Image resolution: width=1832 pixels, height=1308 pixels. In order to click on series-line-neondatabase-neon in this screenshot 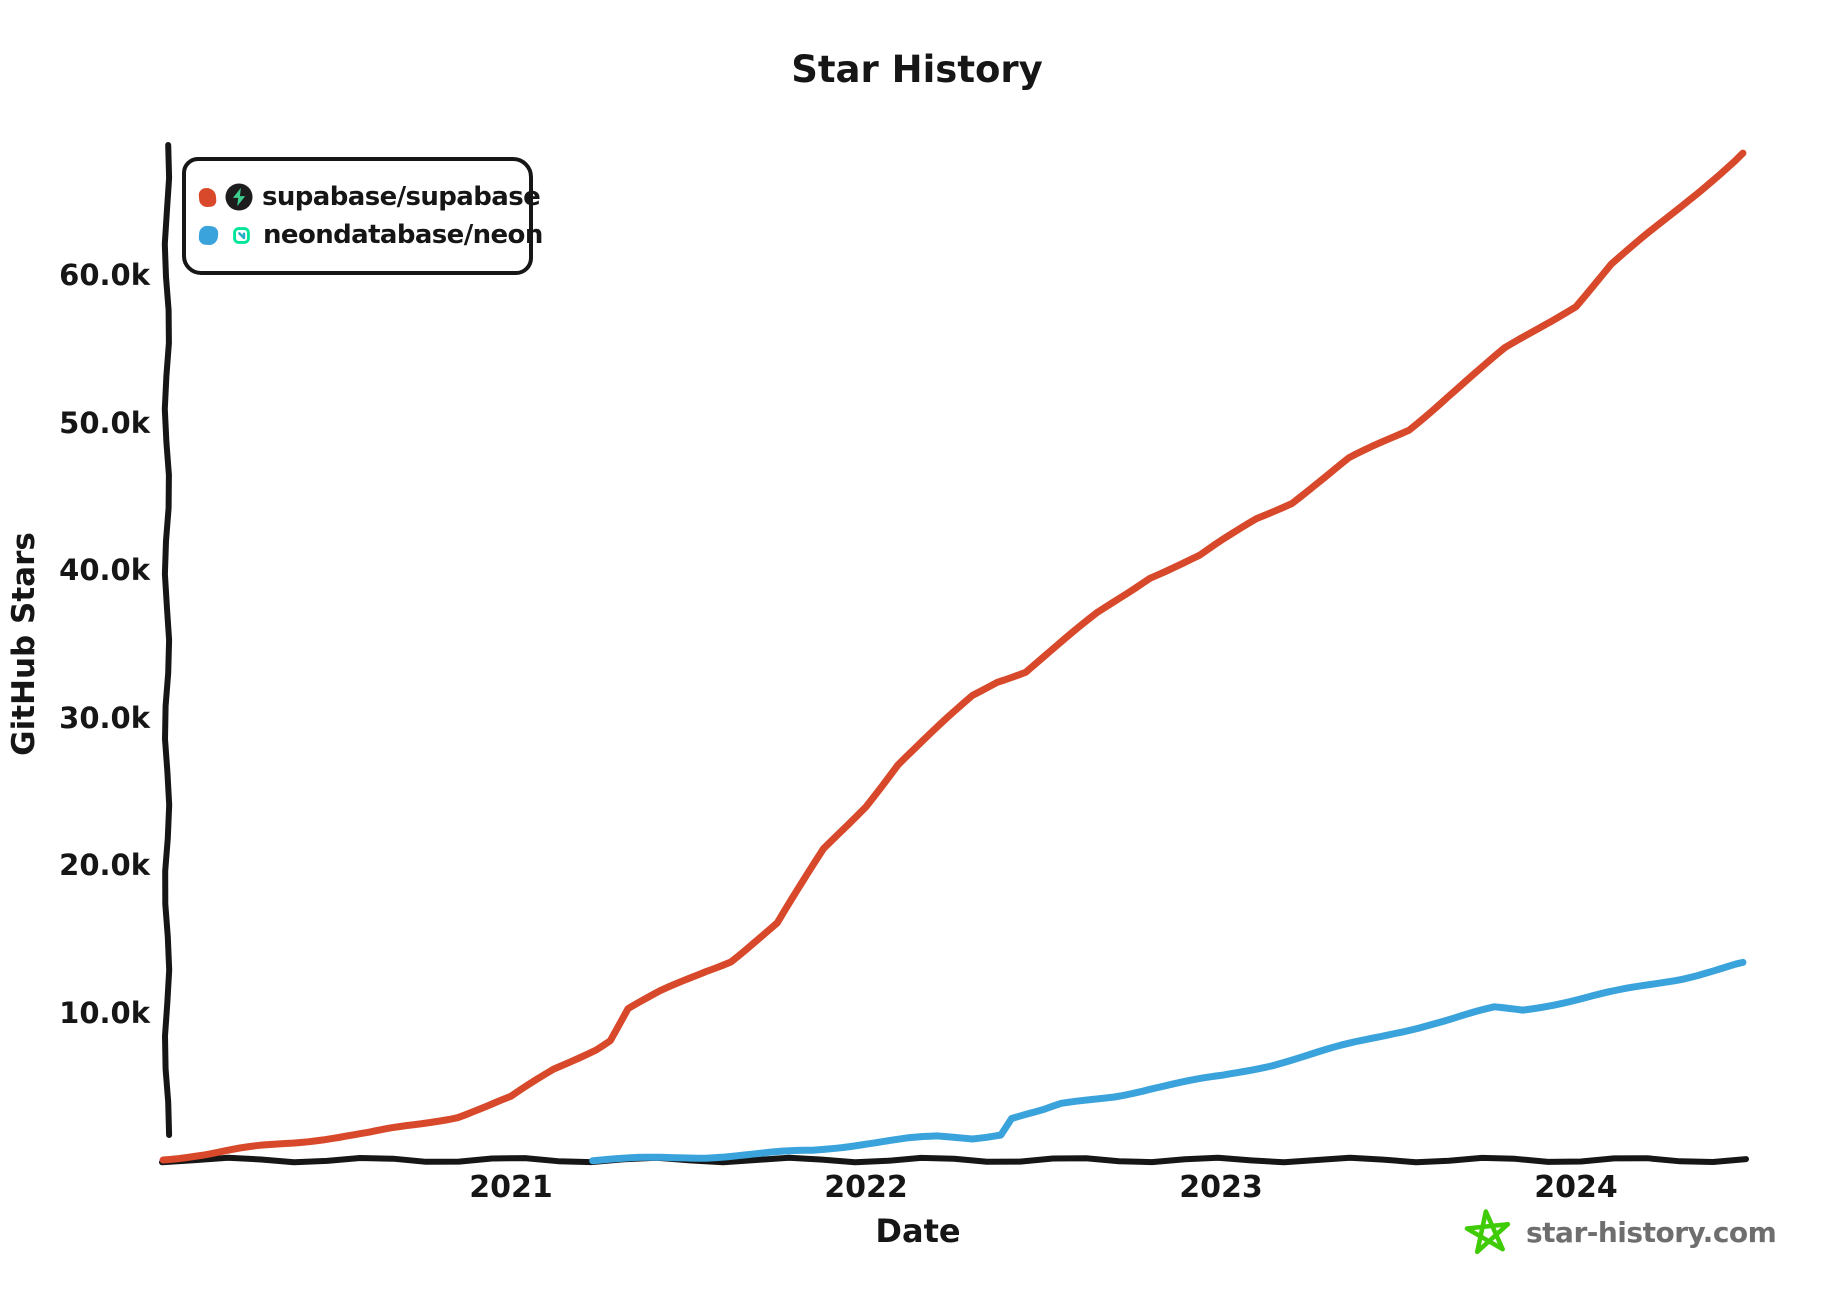, I will do `click(1168, 1061)`.